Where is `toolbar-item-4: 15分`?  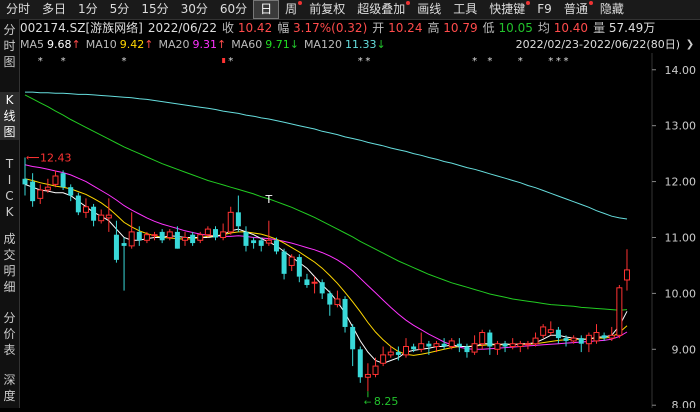 toolbar-item-4: 15分 is located at coordinates (155, 9).